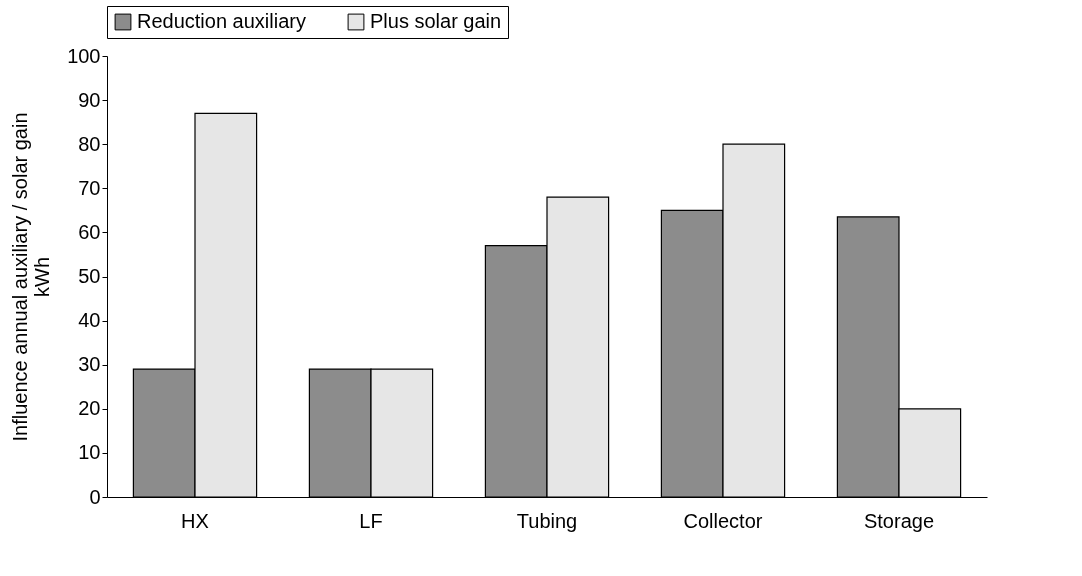  What do you see at coordinates (723, 520) in the screenshot?
I see `x-tick-label: Collector` at bounding box center [723, 520].